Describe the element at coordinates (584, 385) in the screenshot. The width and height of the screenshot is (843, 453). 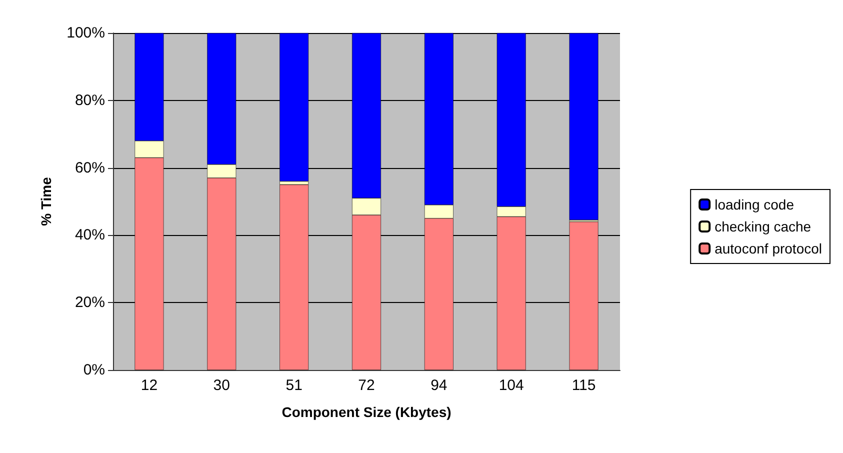
I see `x-tick-label: 115` at that location.